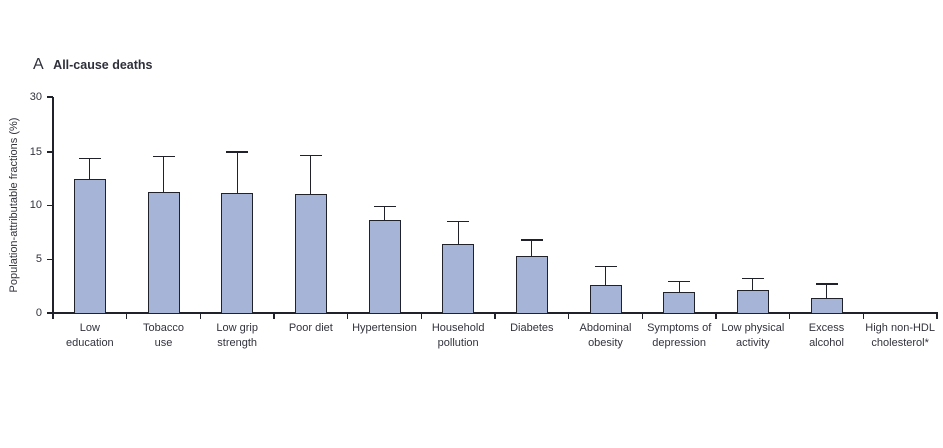 The height and width of the screenshot is (448, 943). I want to click on category-label-line: activity, so click(753, 342).